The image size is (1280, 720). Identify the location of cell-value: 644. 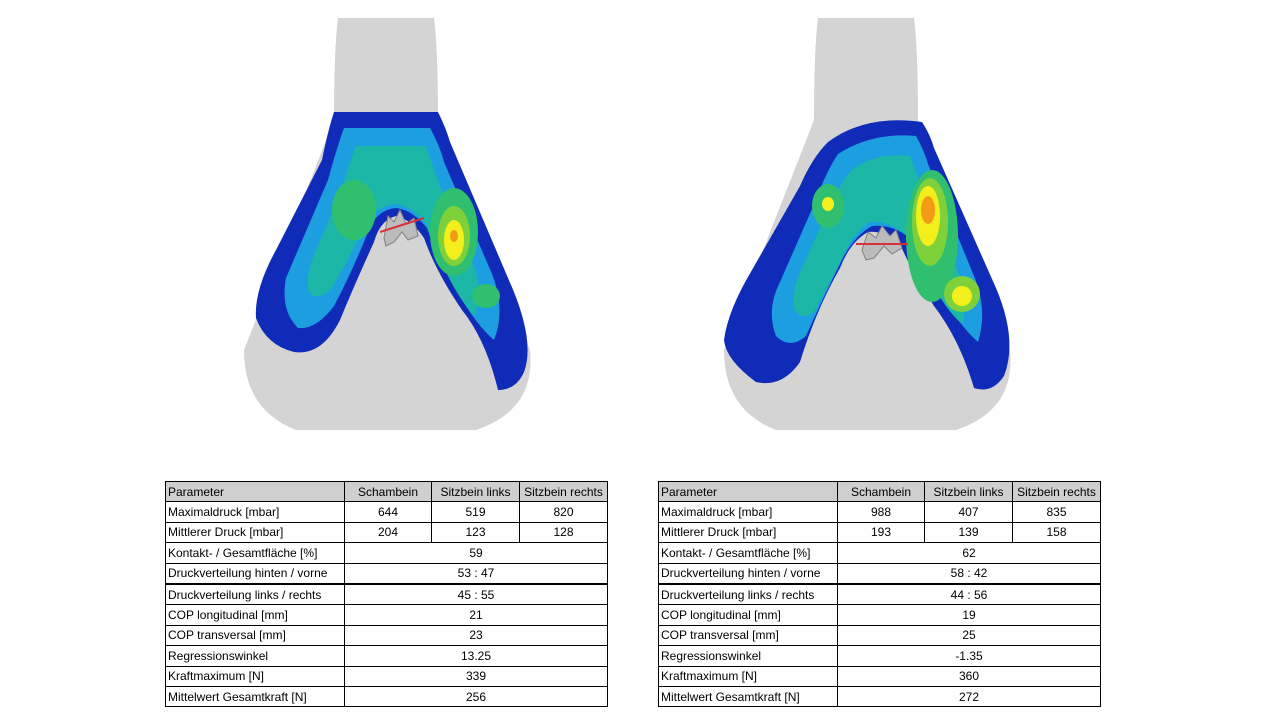
(388, 512).